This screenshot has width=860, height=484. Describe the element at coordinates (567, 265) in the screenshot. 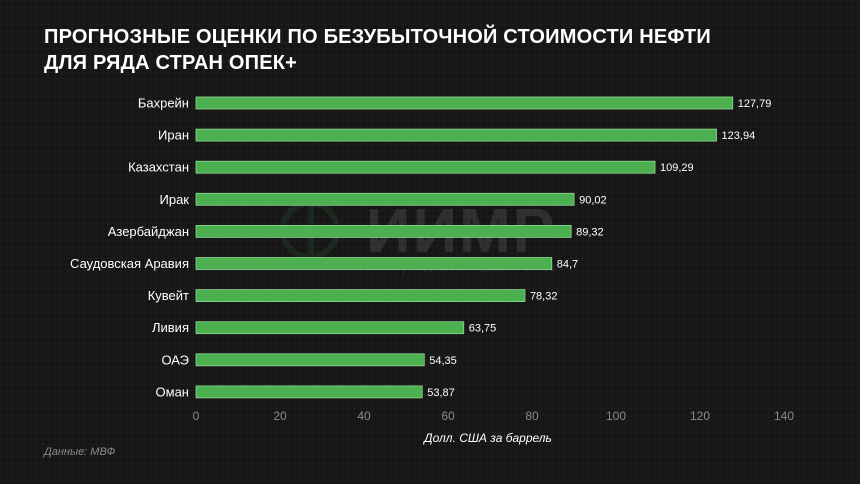

I see `data-label: 84,7` at that location.